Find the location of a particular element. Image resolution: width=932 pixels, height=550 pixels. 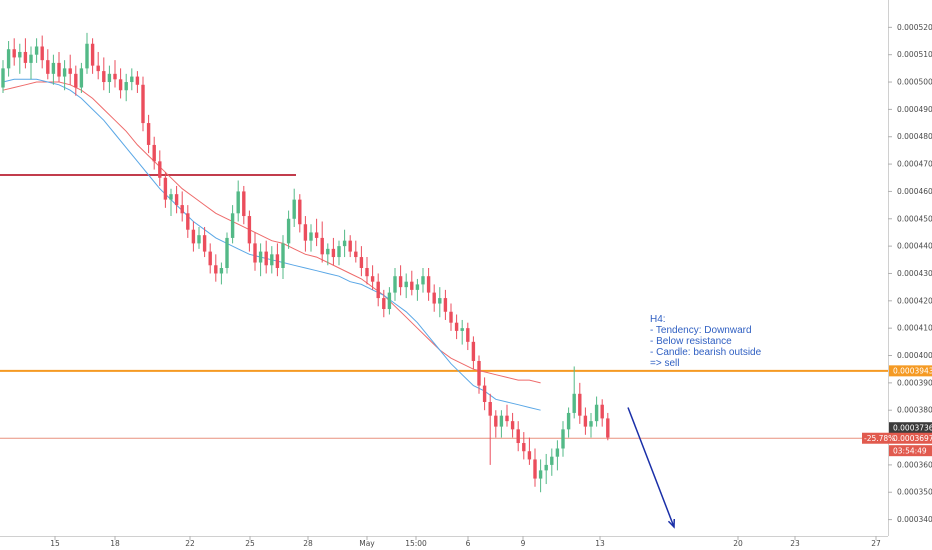

y-tick-label: 0.00045000 is located at coordinates (914, 218).